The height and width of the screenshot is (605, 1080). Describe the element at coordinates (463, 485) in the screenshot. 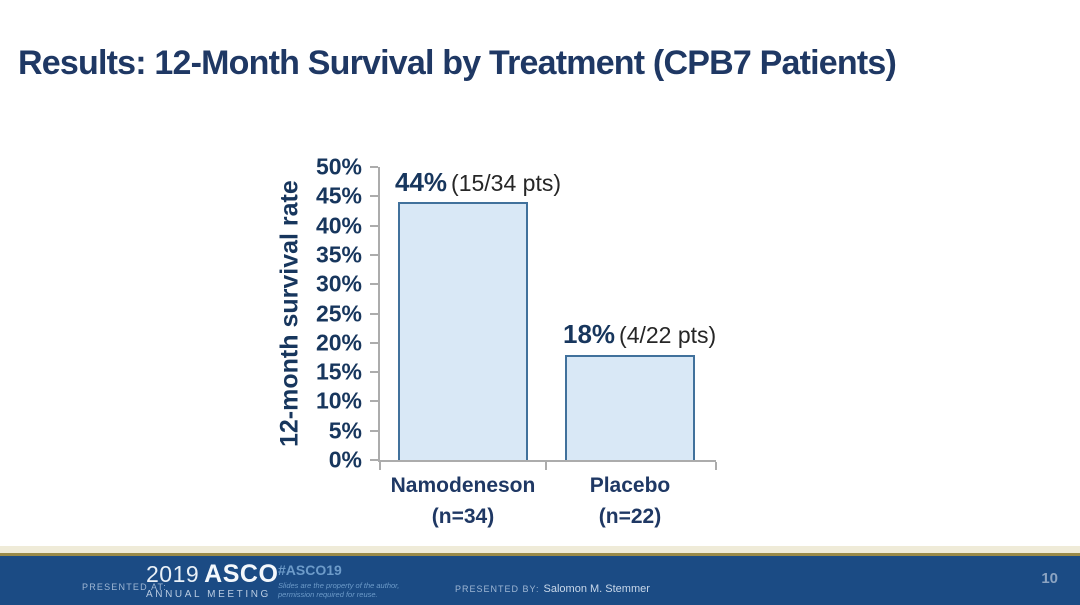

I see `category-name-namodeneson: Namodeneson` at that location.